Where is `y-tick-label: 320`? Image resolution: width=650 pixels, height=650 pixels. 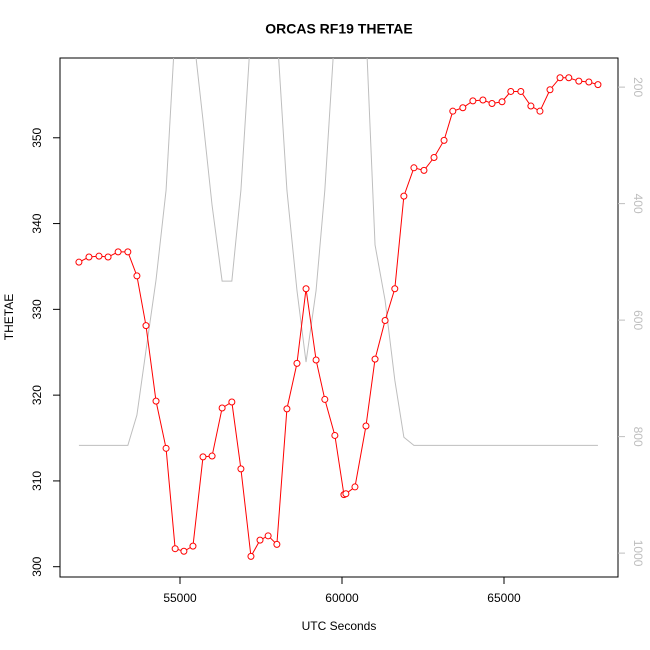 y-tick-label: 320 is located at coordinates (37, 395).